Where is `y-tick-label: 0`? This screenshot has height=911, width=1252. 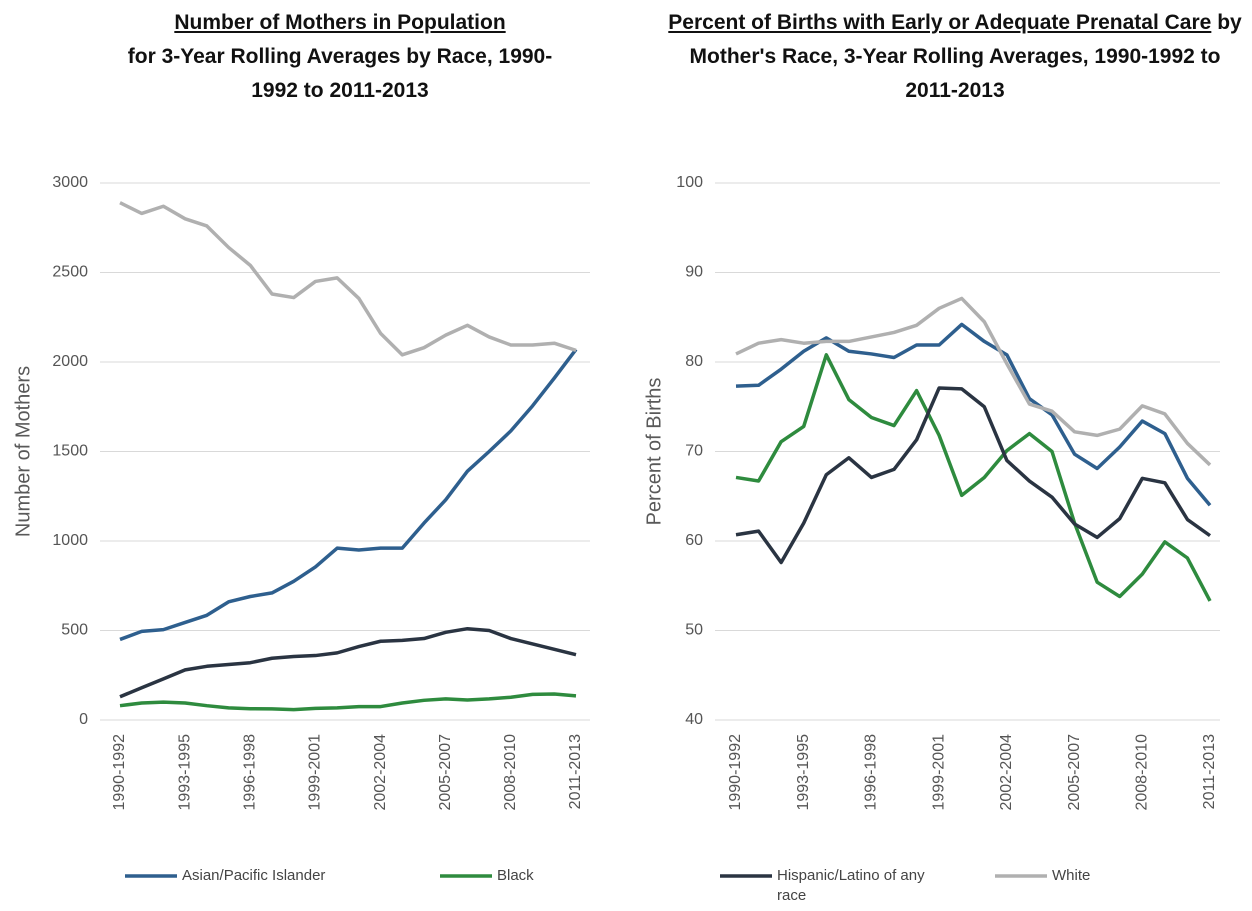 y-tick-label: 0 is located at coordinates (83, 719).